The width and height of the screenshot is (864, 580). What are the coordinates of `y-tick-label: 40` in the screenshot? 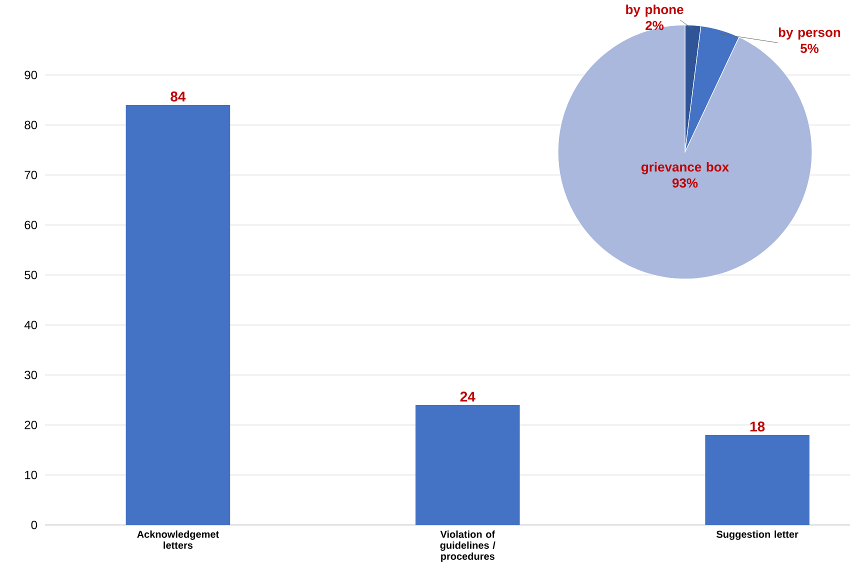 It's located at (31, 325).